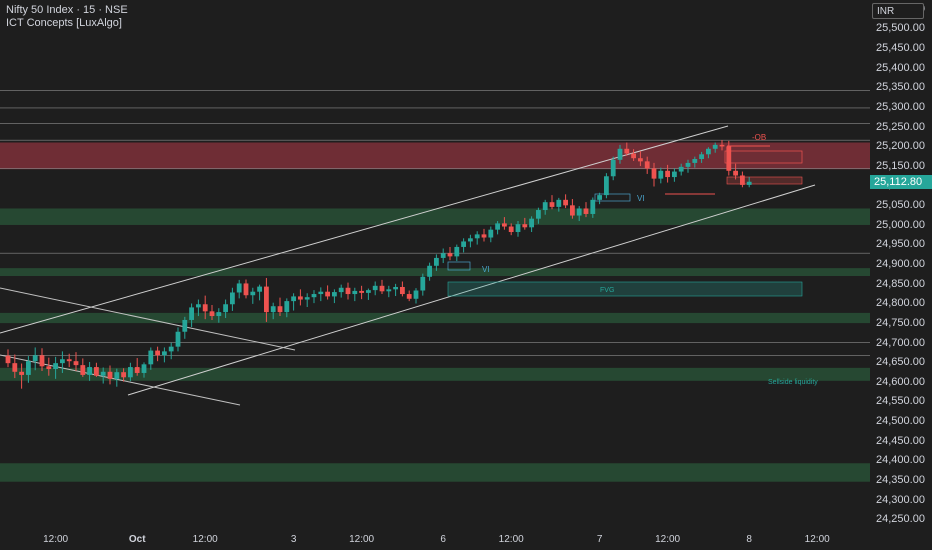  Describe the element at coordinates (443, 539) in the screenshot. I see `time-tick-label: 6` at that location.